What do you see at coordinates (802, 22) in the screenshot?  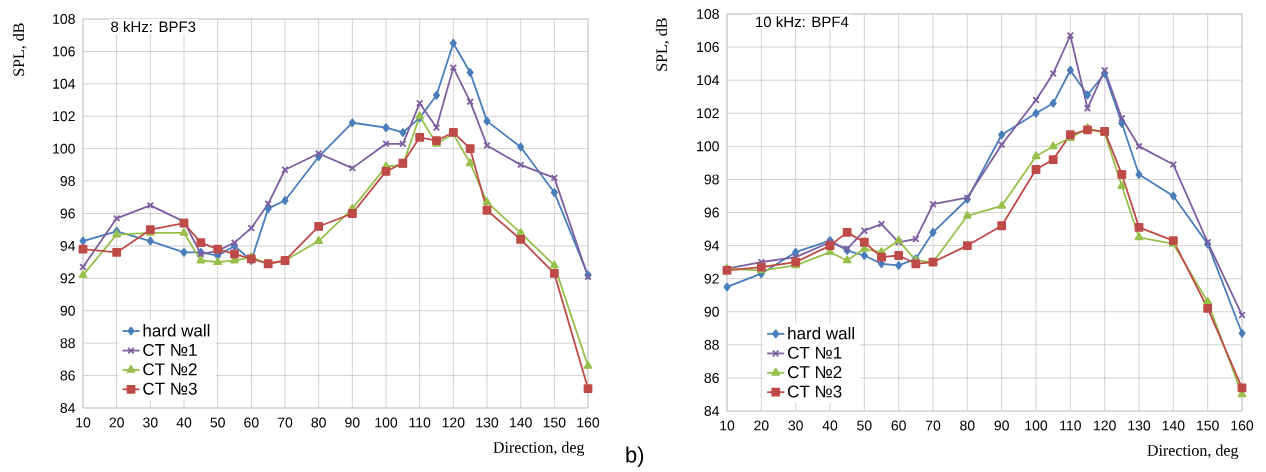 I see `chart-title: 10 kHz: BPF4` at bounding box center [802, 22].